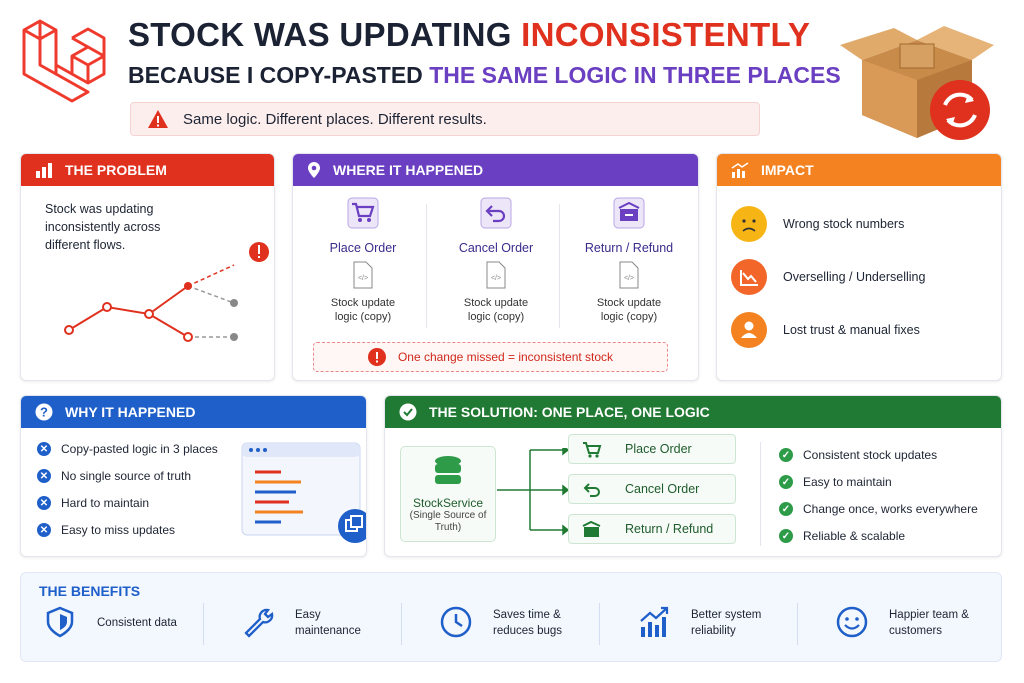  What do you see at coordinates (669, 529) in the screenshot?
I see `flow-label: Return / Refund` at bounding box center [669, 529].